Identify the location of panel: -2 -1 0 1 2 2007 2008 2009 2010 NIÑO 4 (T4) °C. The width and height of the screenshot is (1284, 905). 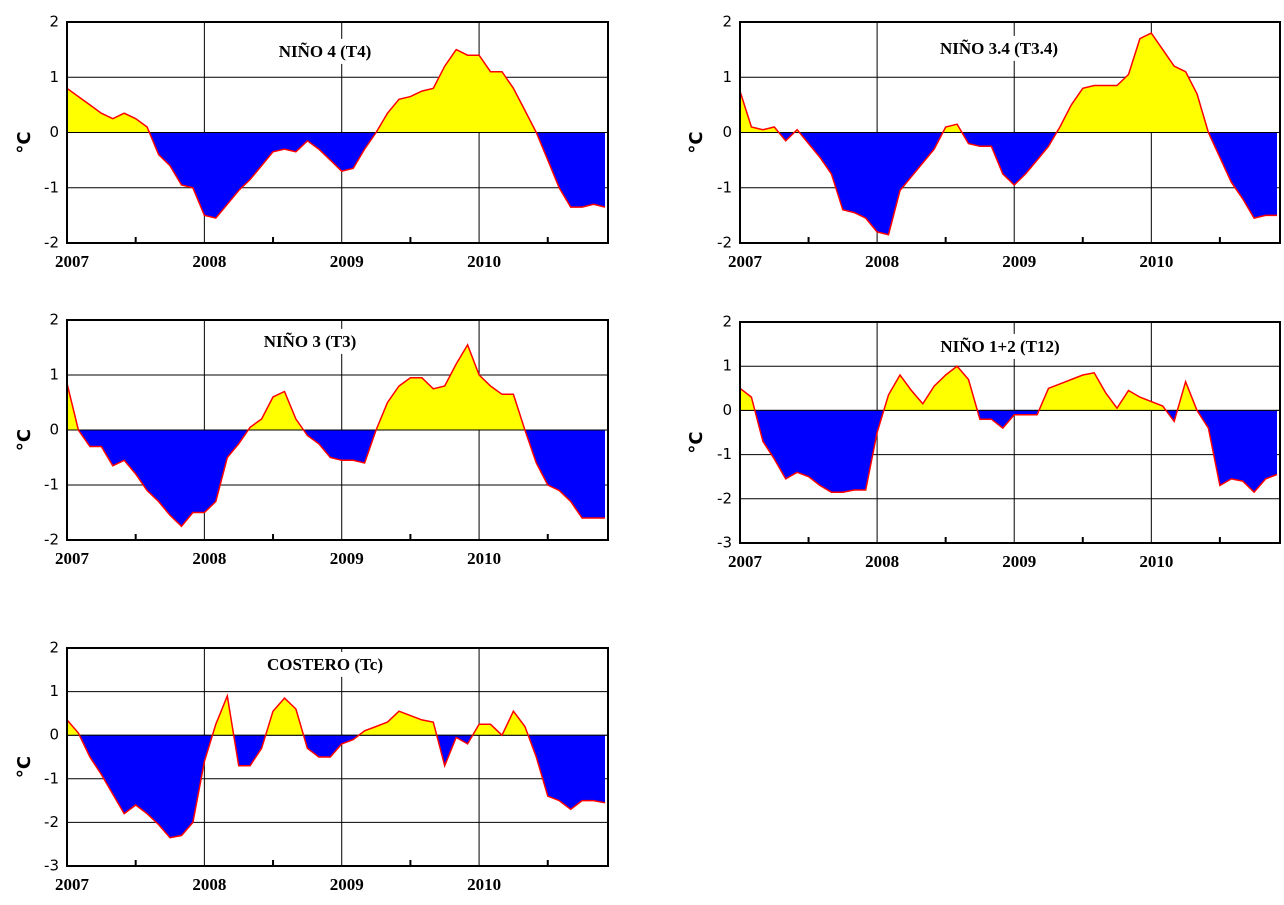
(311, 142).